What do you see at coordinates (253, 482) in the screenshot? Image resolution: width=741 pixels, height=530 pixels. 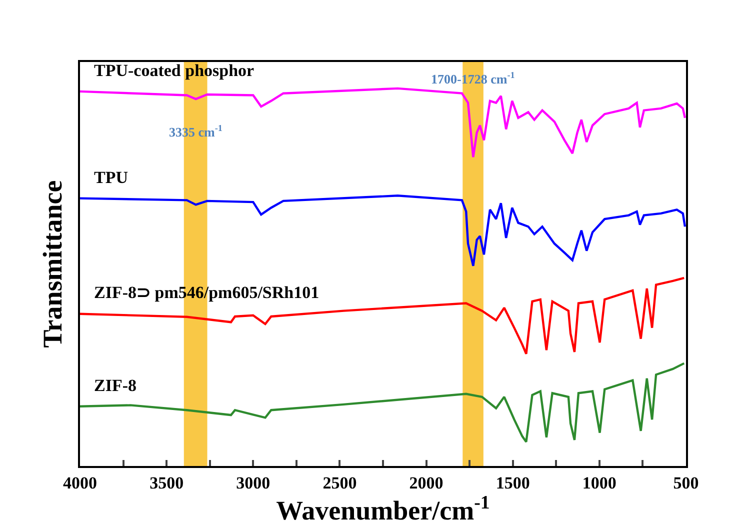 I see `x-tick-label: 3000` at bounding box center [253, 482].